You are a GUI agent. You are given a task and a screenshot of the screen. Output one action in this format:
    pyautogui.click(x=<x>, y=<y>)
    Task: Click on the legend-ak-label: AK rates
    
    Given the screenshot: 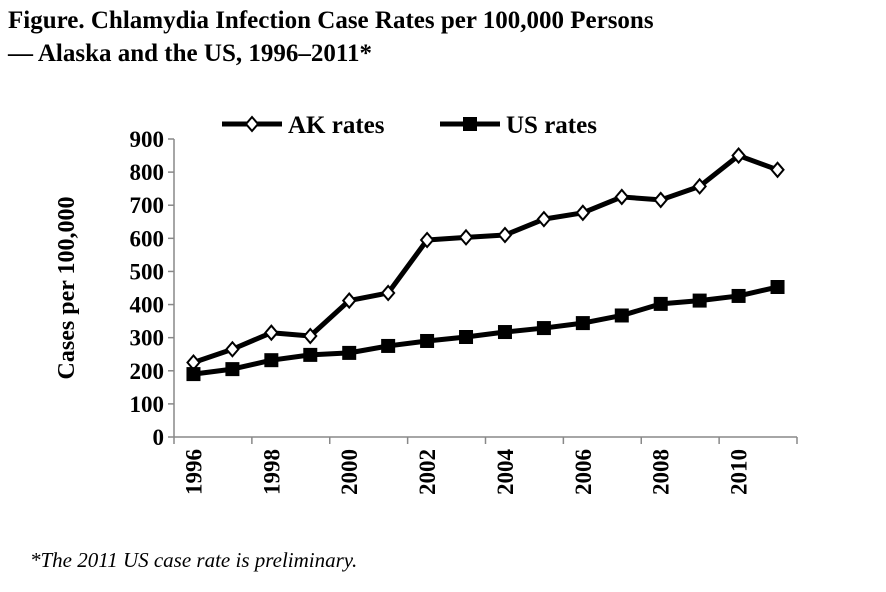 What is the action you would take?
    pyautogui.click(x=336, y=125)
    